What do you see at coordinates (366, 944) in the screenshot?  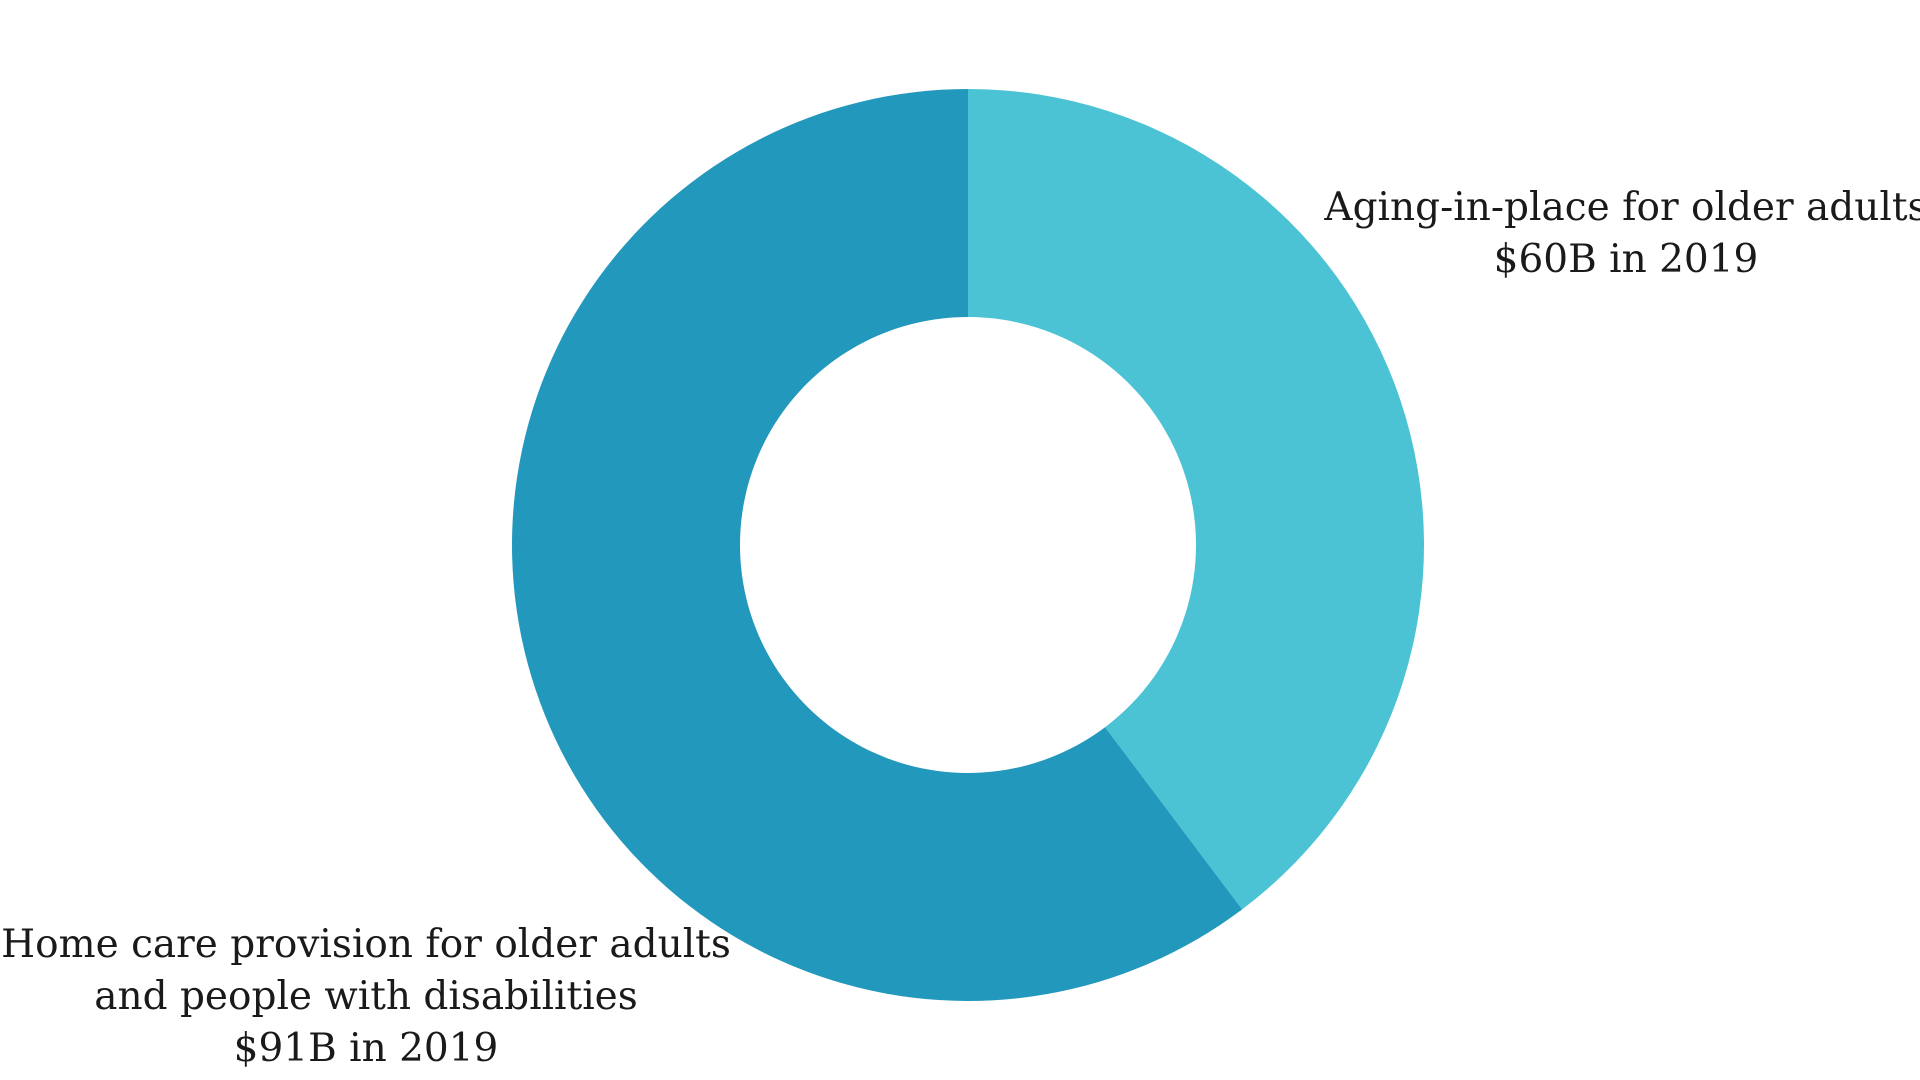 I see `label-home-name-line1: Home care provision for older adults` at bounding box center [366, 944].